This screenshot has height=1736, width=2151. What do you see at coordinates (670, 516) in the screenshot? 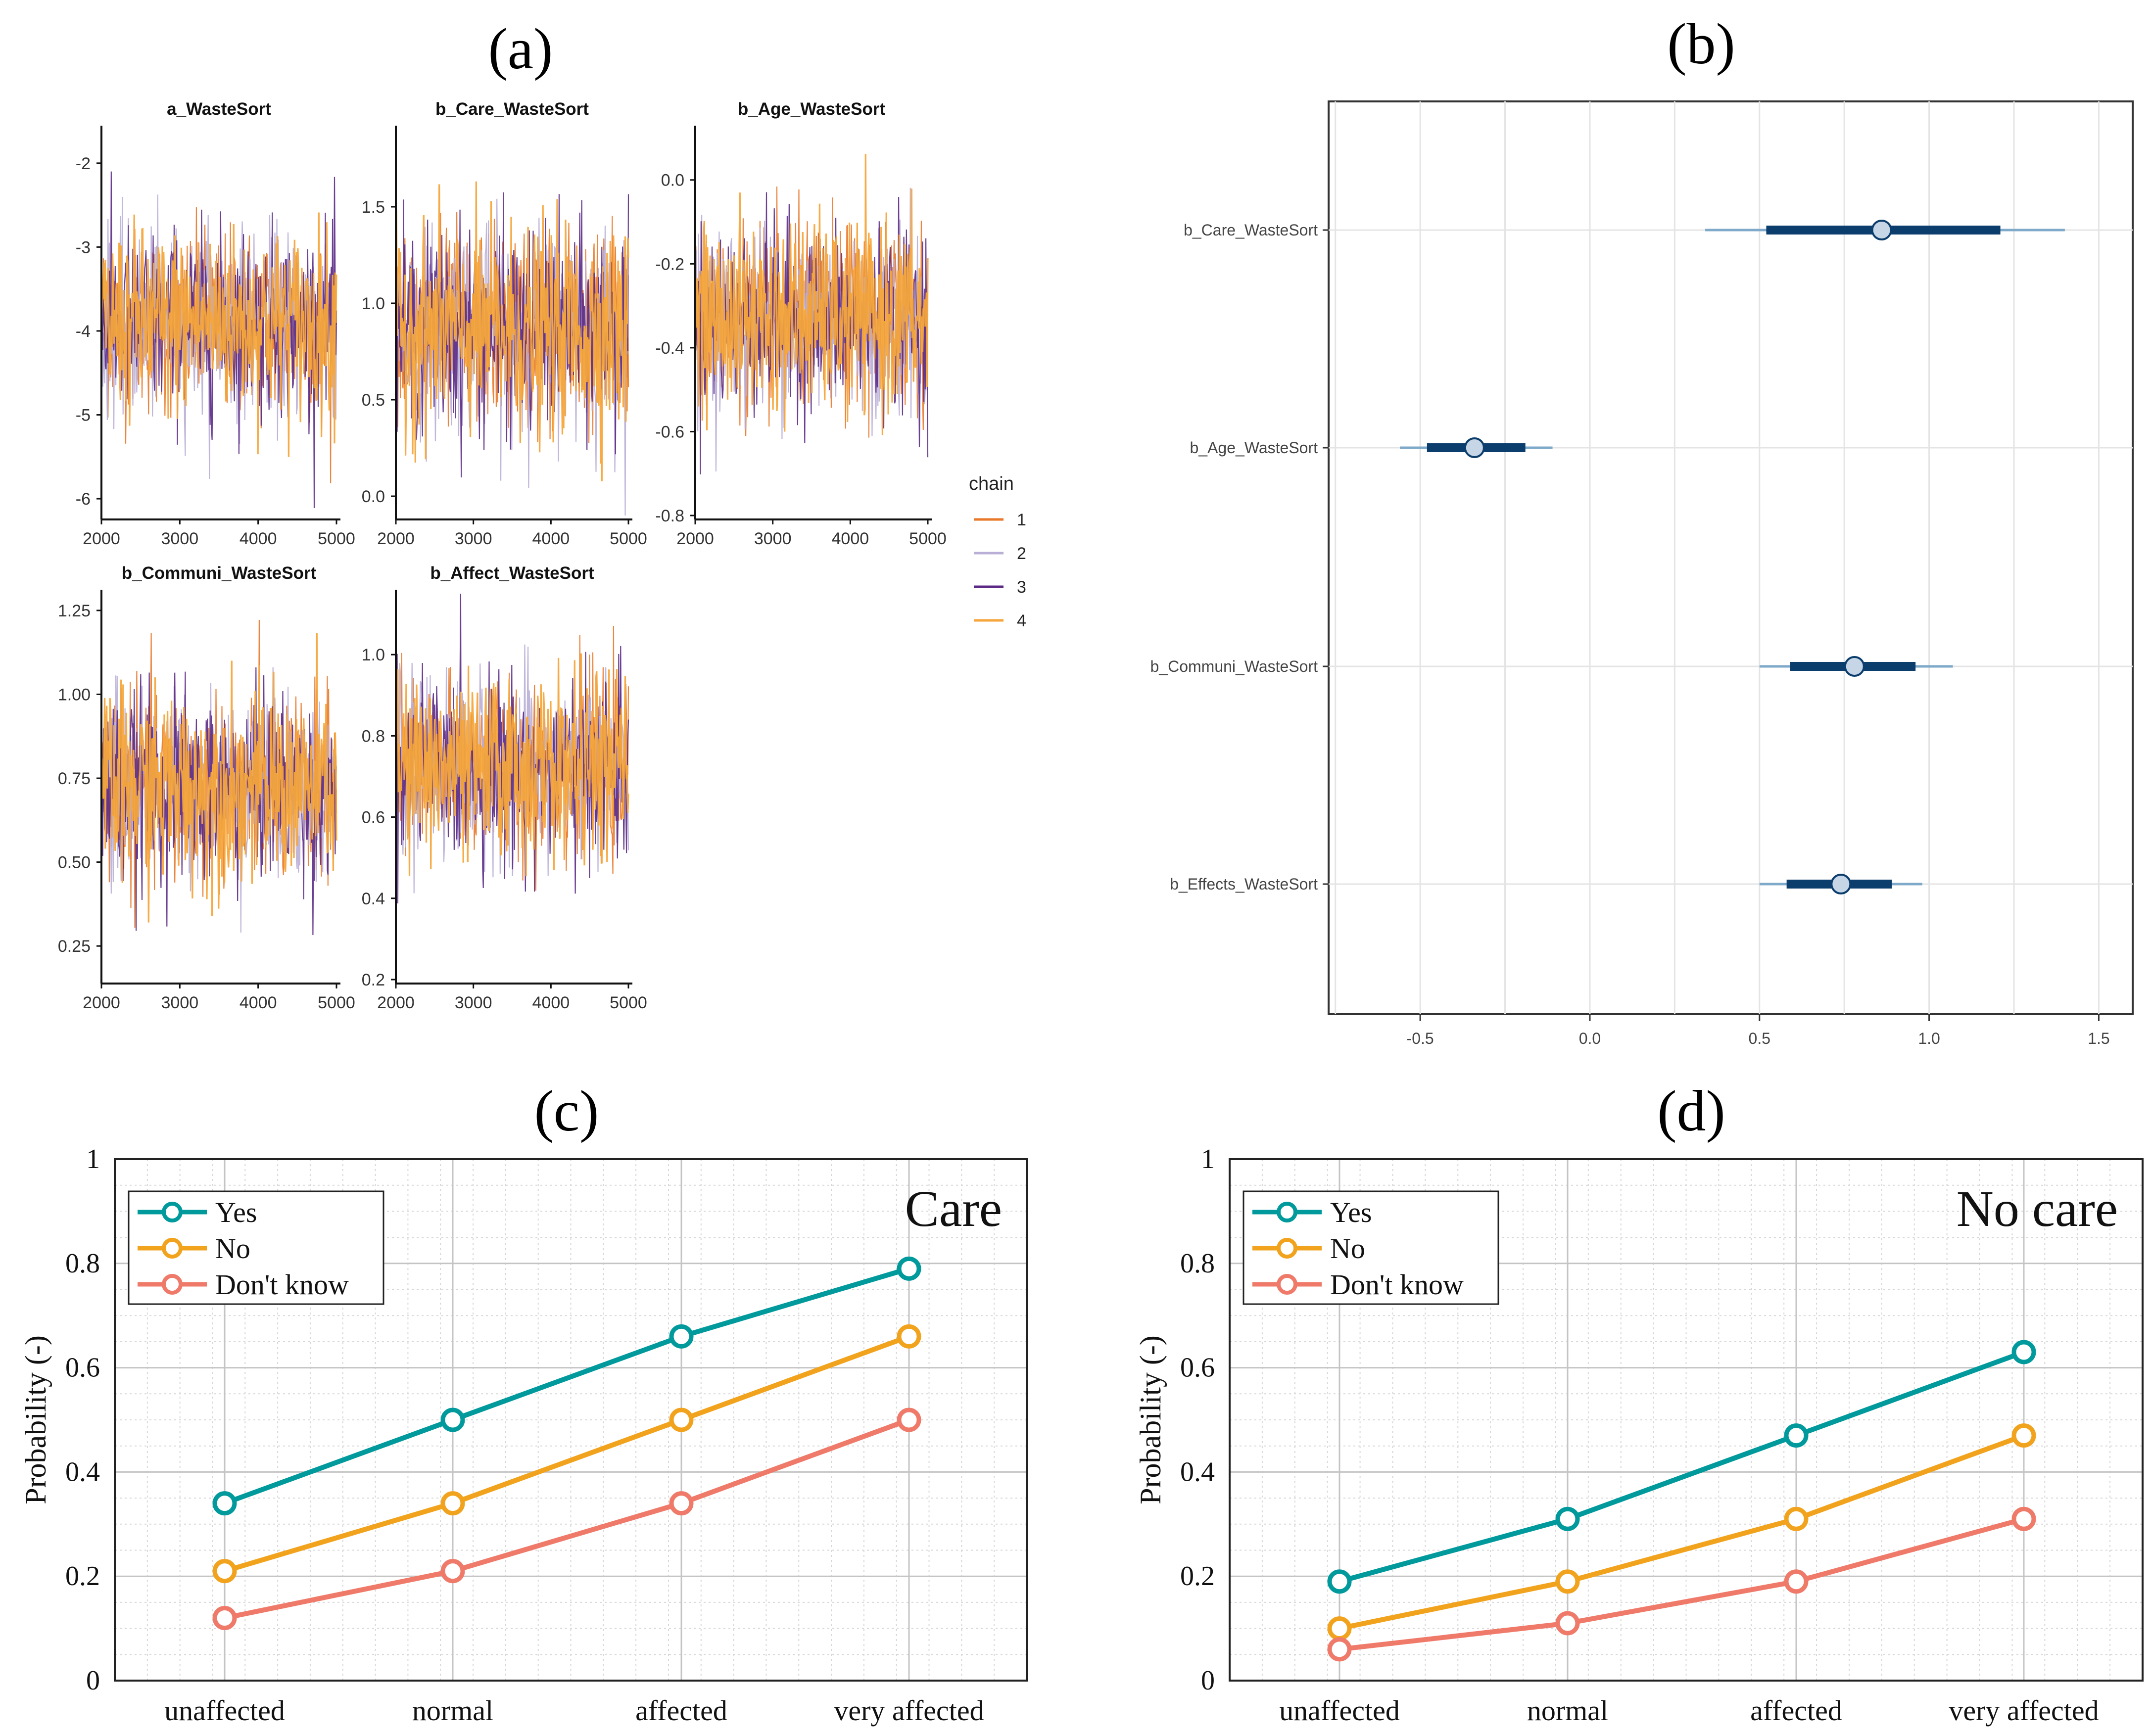
I see `trace-y-tick-label: -0.8` at bounding box center [670, 516].